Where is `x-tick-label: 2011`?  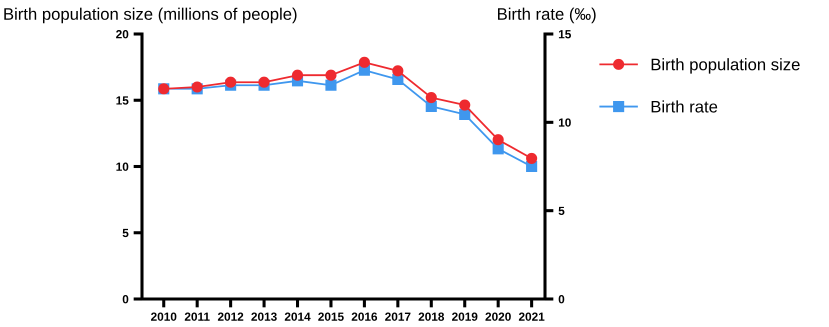 x-tick-label: 2011 is located at coordinates (197, 316).